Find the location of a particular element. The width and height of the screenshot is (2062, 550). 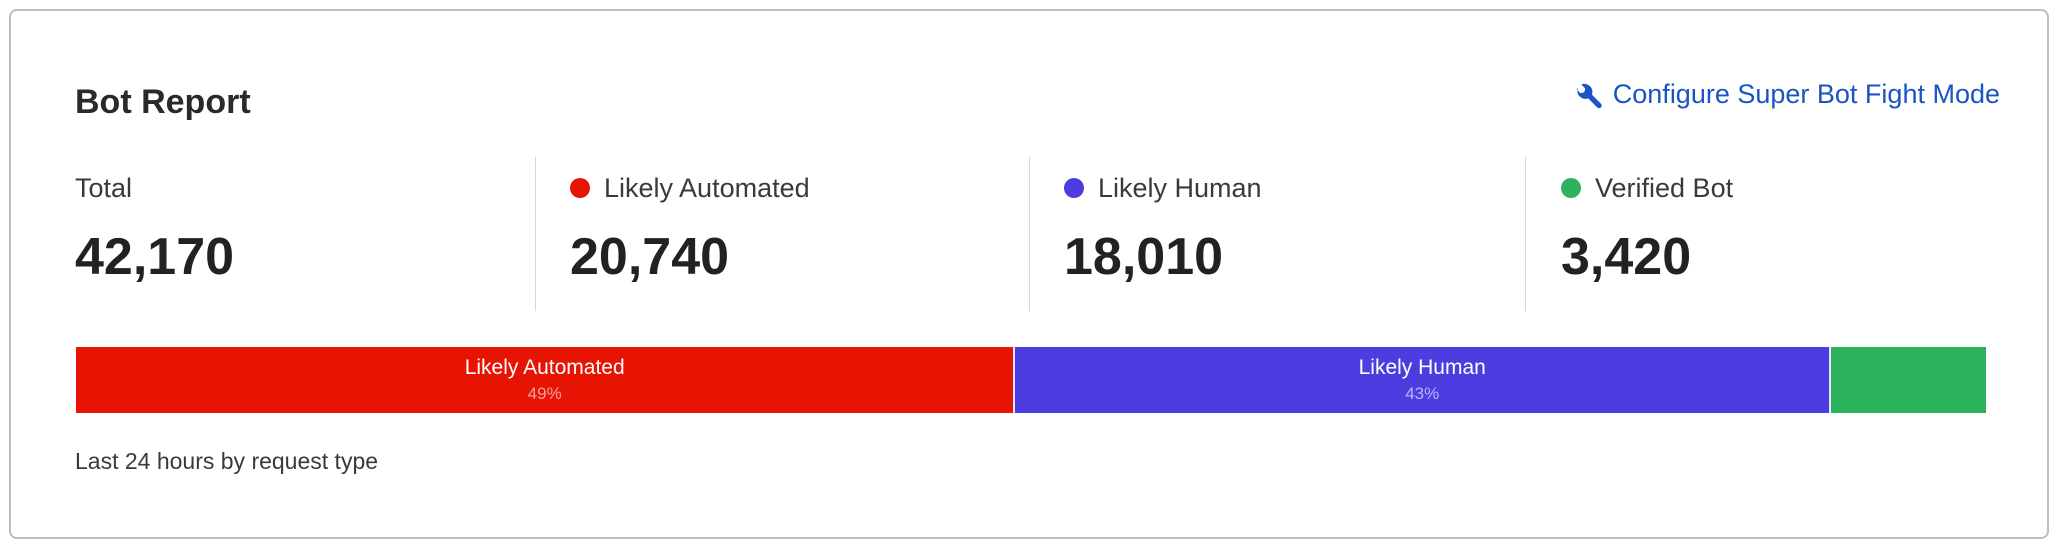

green-dot-icon is located at coordinates (1571, 188).